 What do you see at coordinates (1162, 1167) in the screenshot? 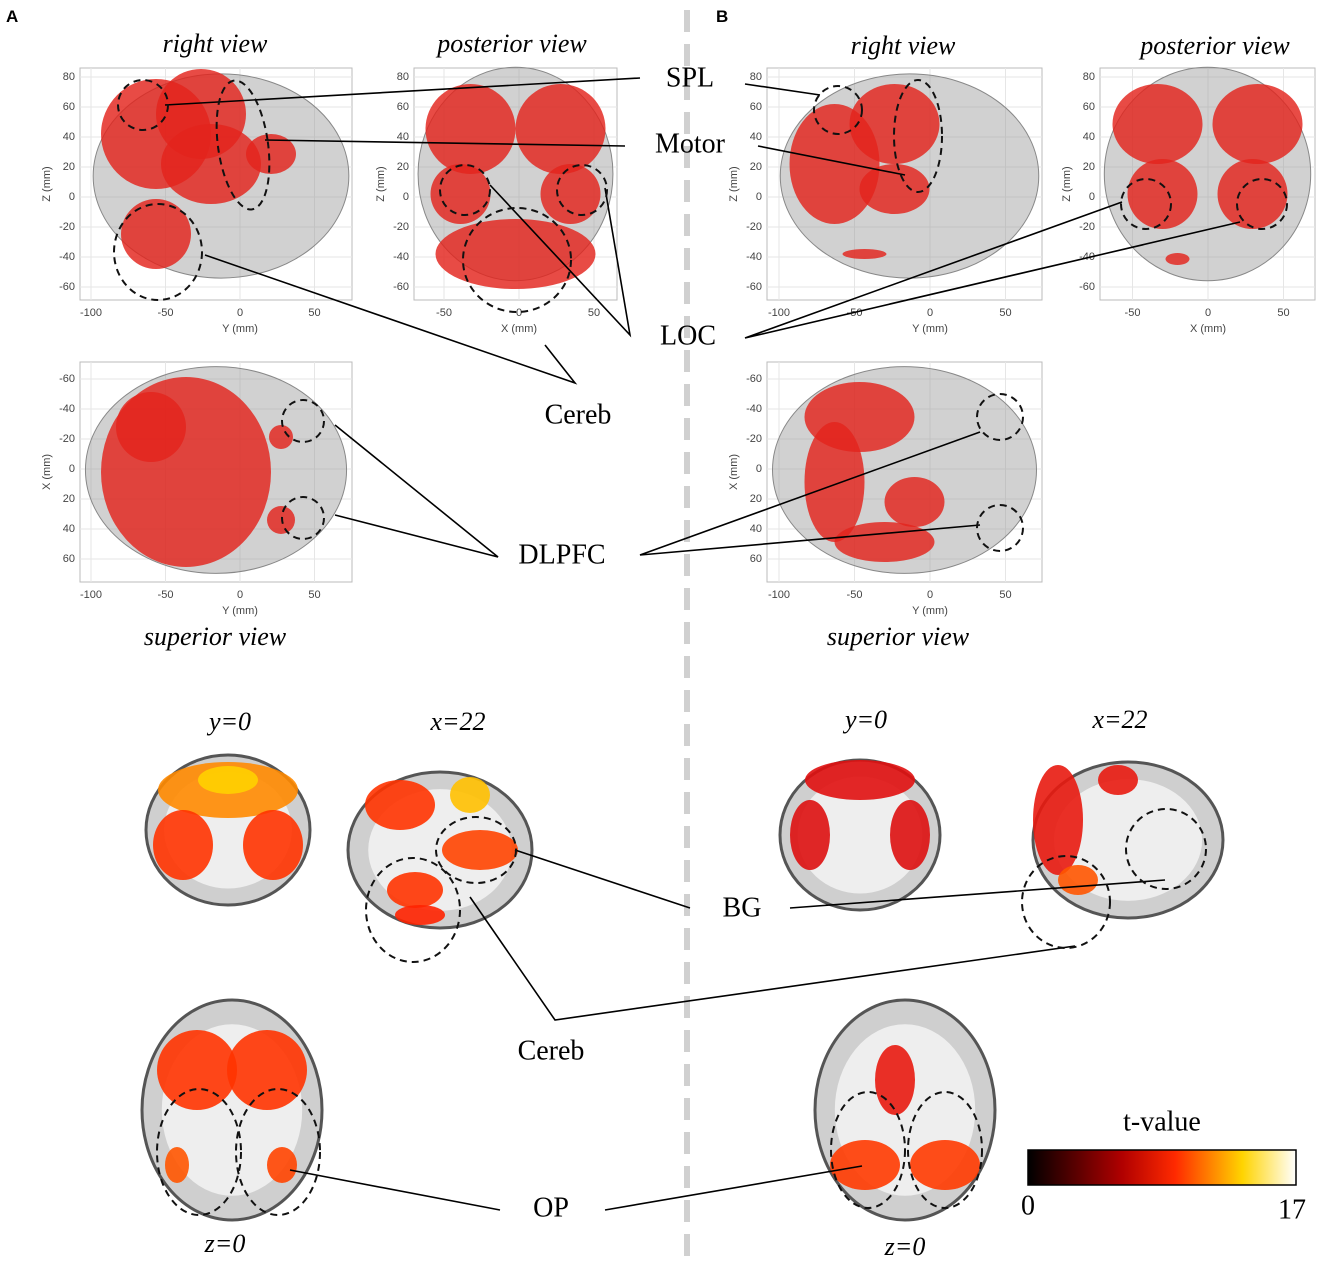
I see `colorbar` at bounding box center [1162, 1167].